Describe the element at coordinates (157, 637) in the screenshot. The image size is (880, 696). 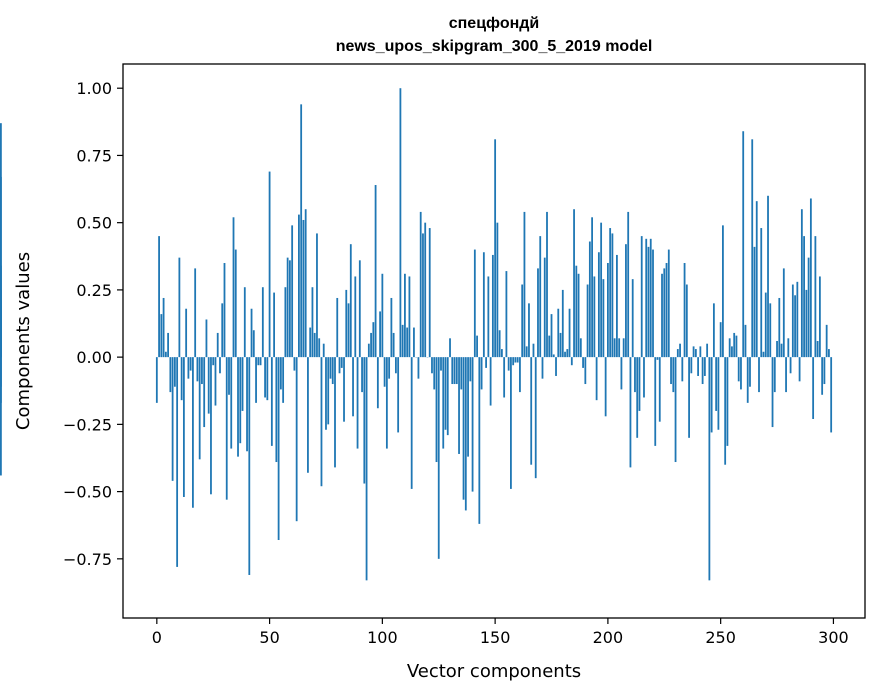
I see `x-tick-label: 0` at that location.